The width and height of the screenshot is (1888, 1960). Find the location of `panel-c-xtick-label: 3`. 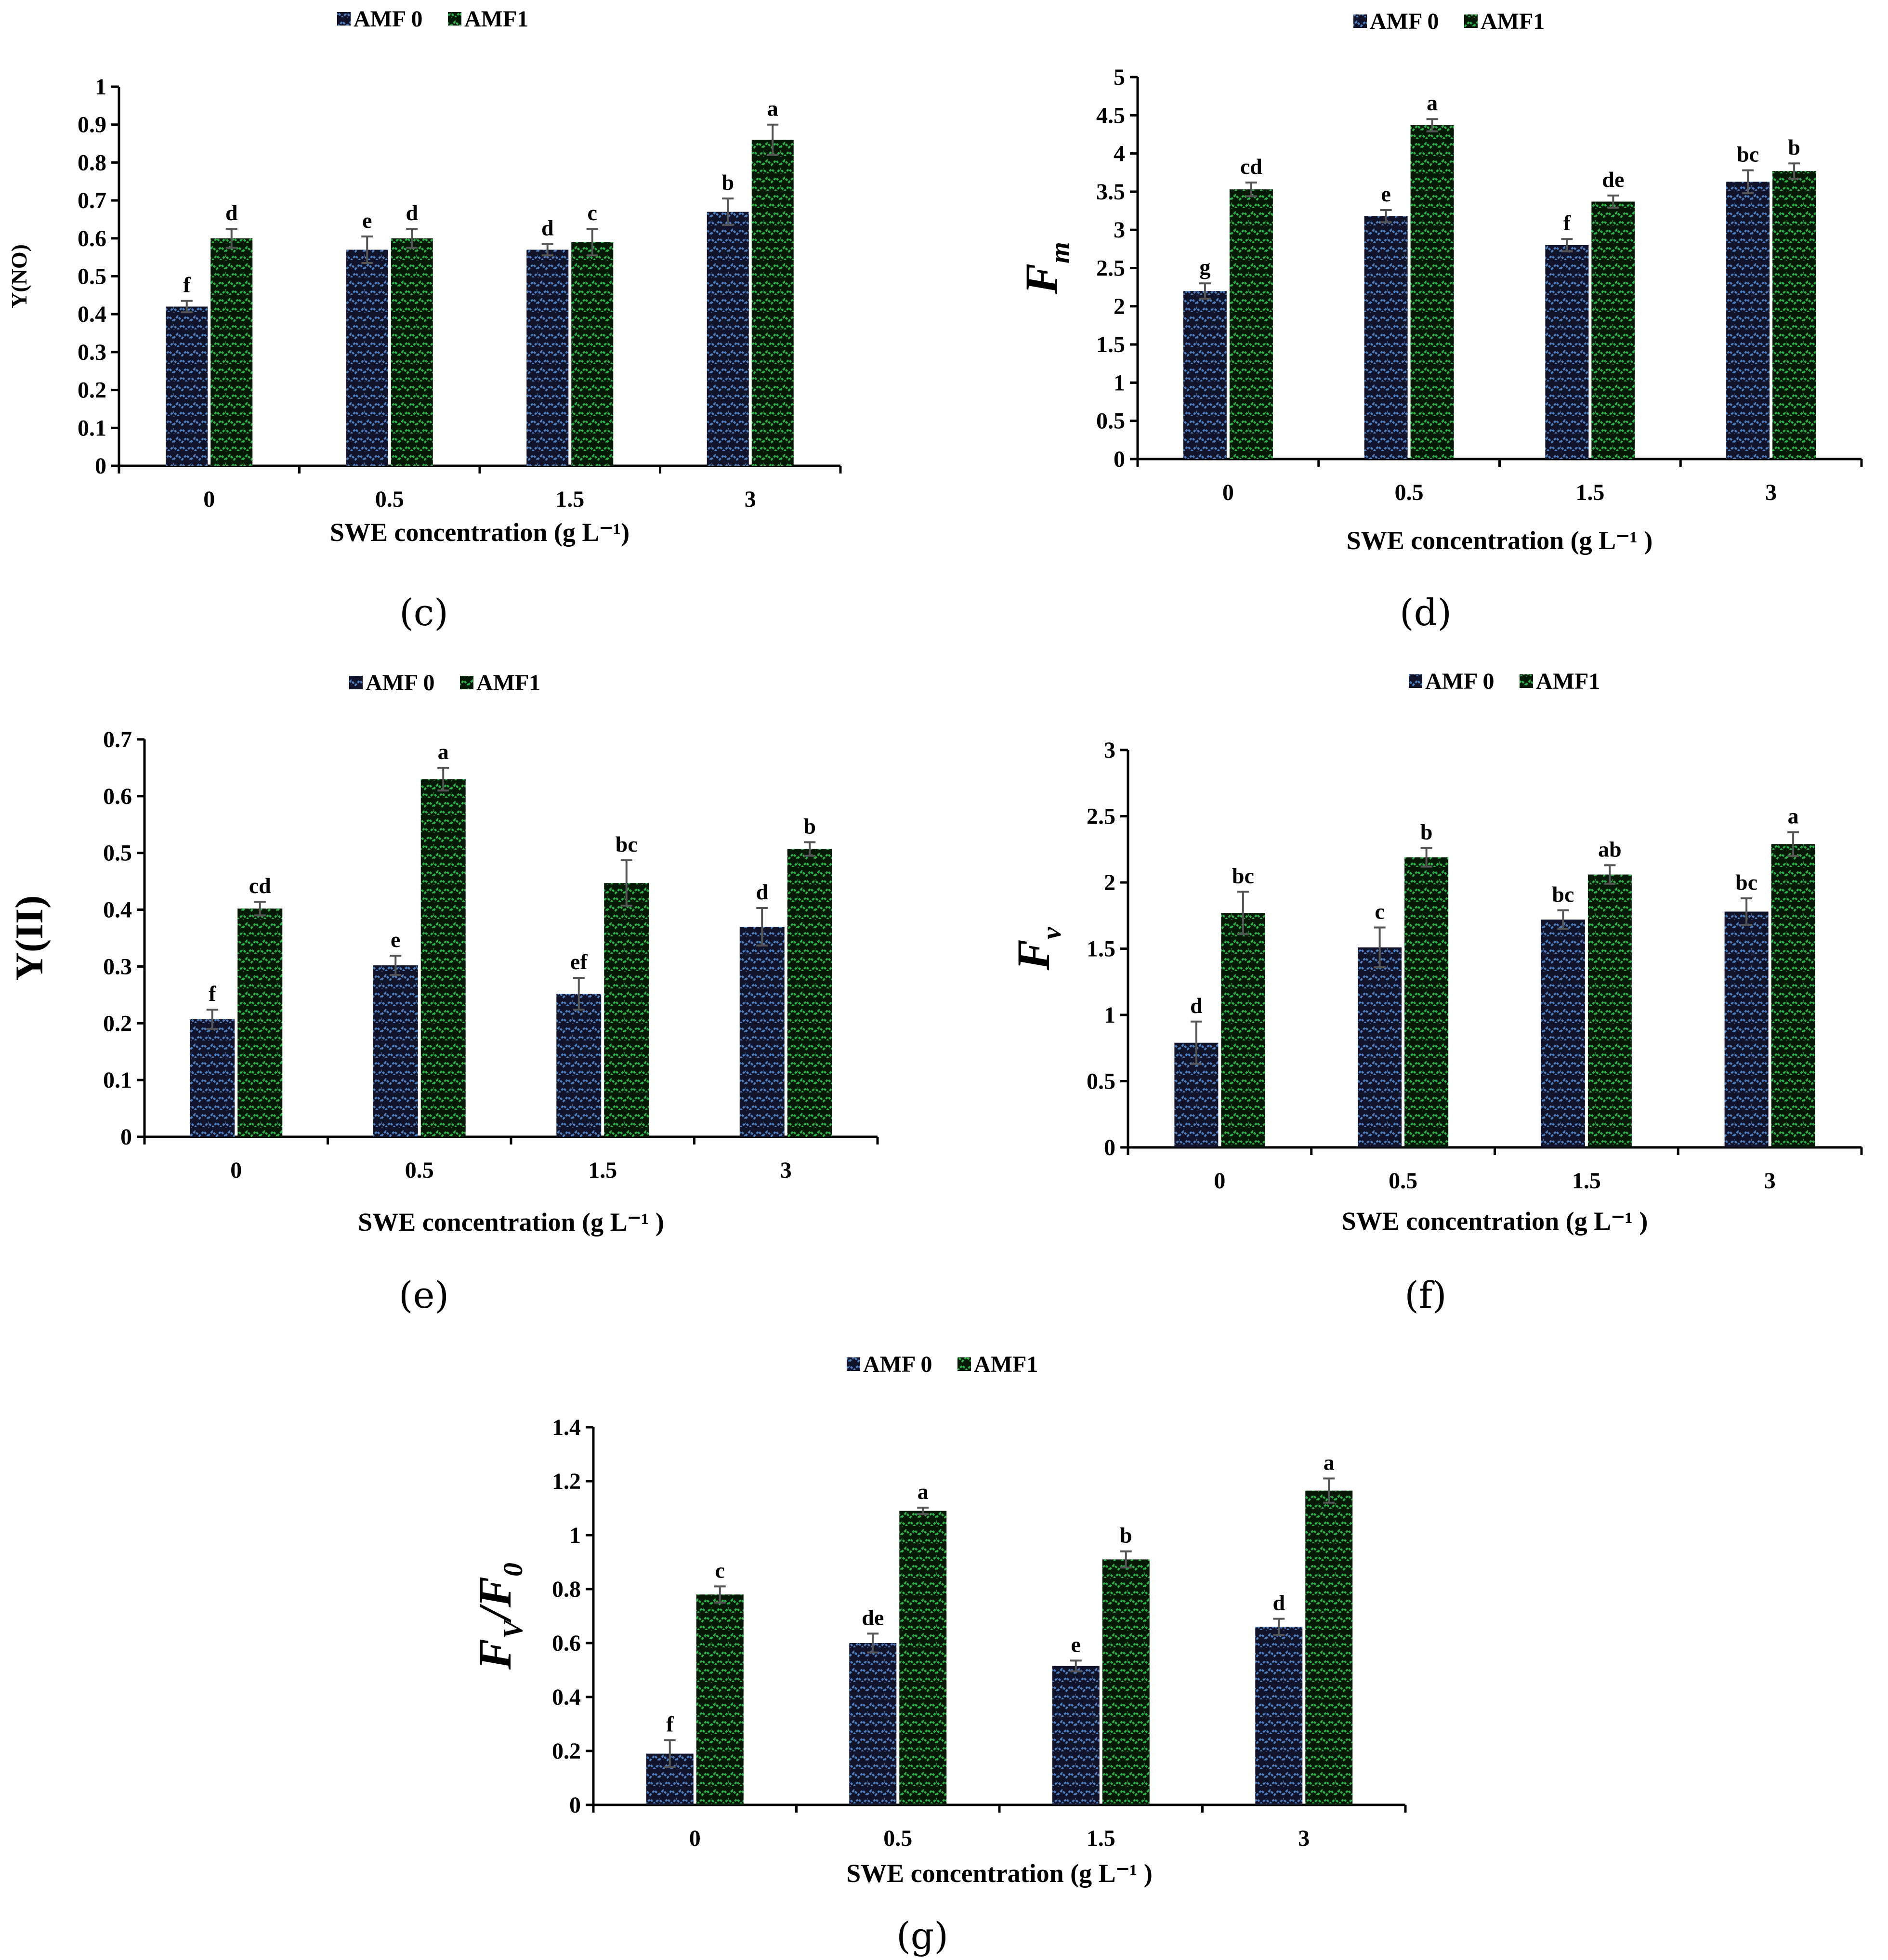

panel-c-xtick-label: 3 is located at coordinates (750, 500).